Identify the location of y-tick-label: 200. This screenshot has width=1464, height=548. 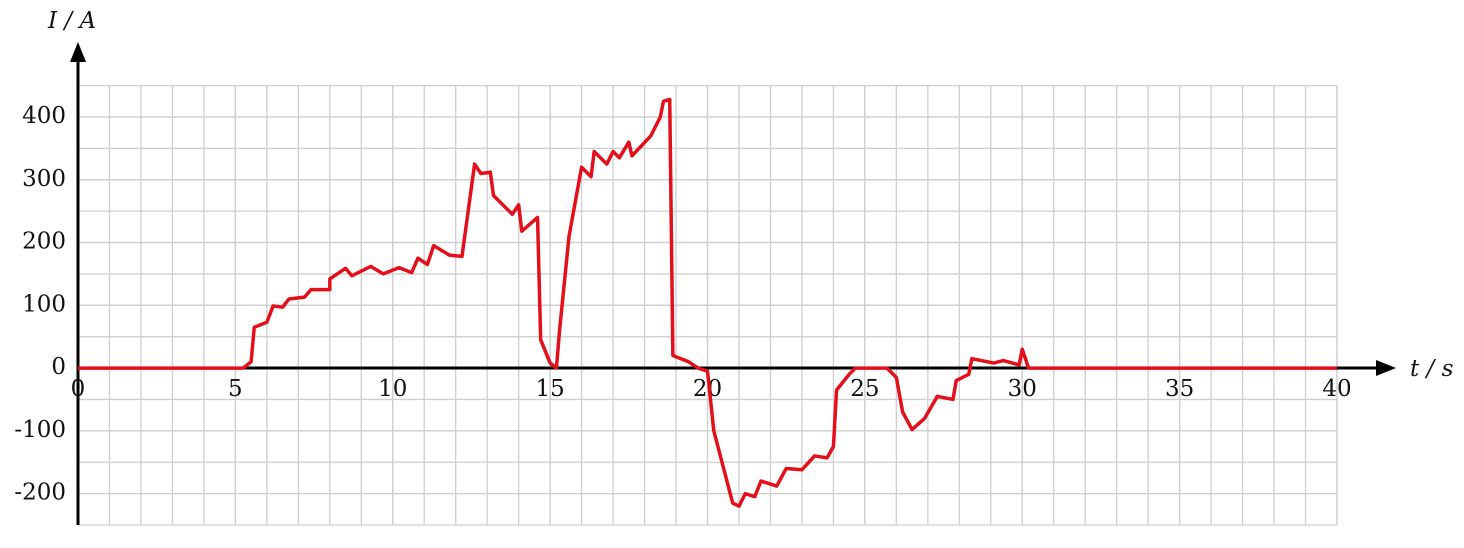
(44, 242).